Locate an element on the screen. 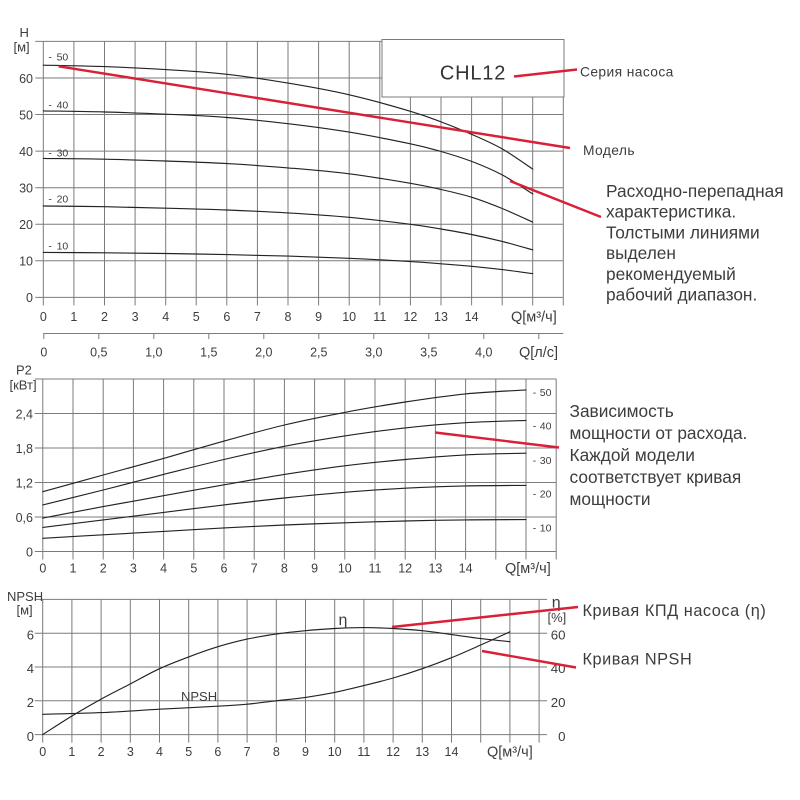 Image resolution: width=800 pixels, height=800 pixels. svg-text: 3,5 is located at coordinates (428, 353).